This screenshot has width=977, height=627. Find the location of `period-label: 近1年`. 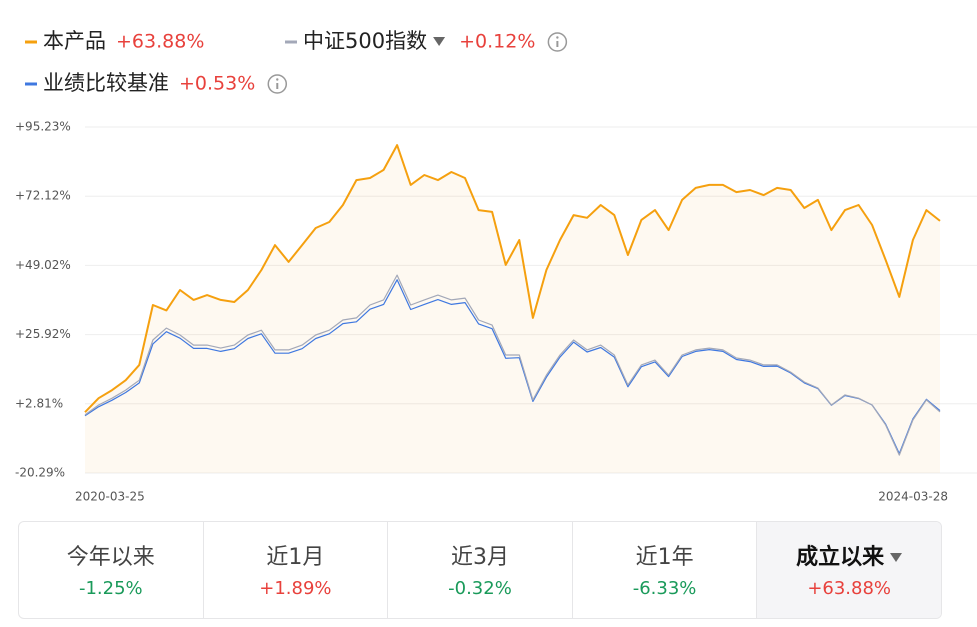

period-label: 近1年 is located at coordinates (665, 558).